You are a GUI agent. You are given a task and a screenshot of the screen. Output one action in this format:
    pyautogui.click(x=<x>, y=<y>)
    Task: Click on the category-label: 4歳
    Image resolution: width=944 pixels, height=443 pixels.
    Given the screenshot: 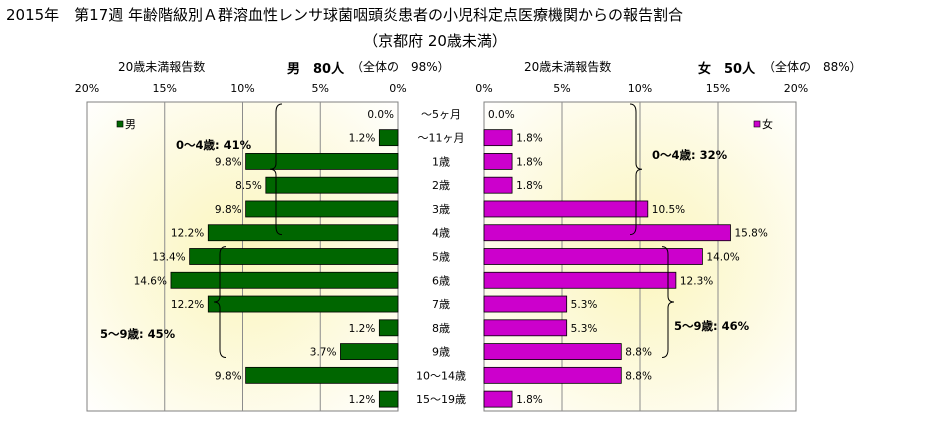 What is the action you would take?
    pyautogui.click(x=441, y=233)
    